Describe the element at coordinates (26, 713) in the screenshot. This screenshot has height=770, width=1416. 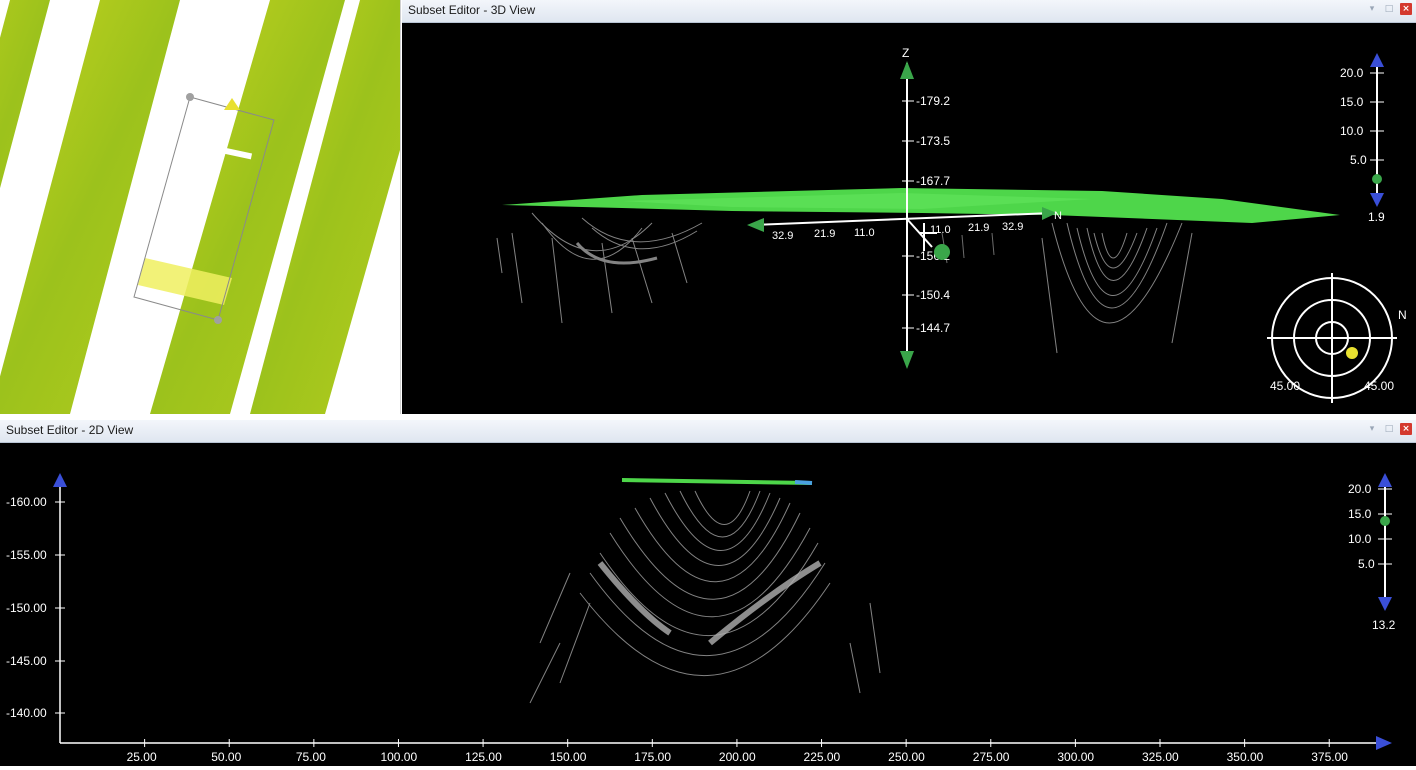
I see `y-tick-label: -140.00` at that location.